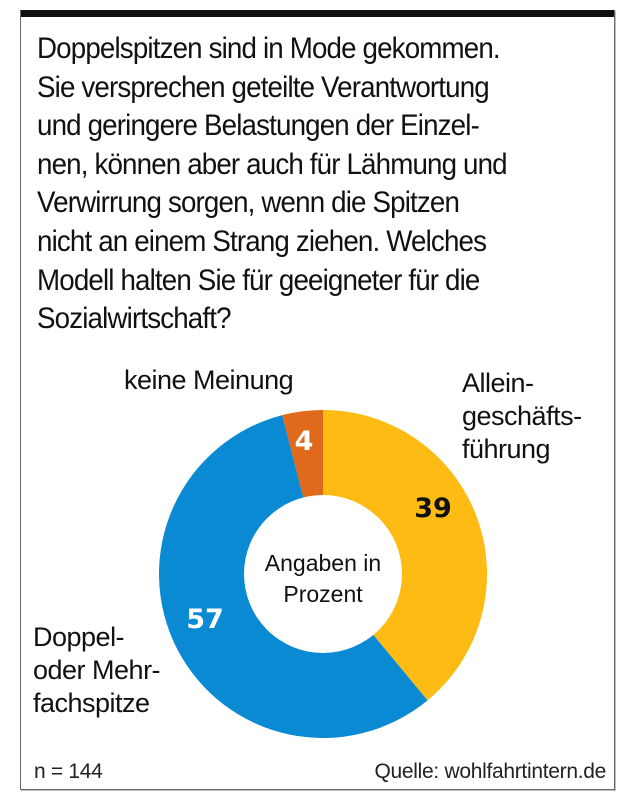 The width and height of the screenshot is (637, 802). I want to click on label-line: geschäfts-, so click(522, 416).